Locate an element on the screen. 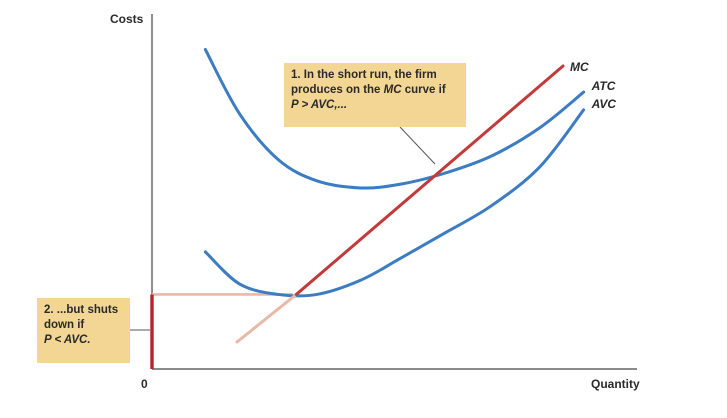  annotation-line: 1. In the short run, the firm is located at coordinates (375, 75).